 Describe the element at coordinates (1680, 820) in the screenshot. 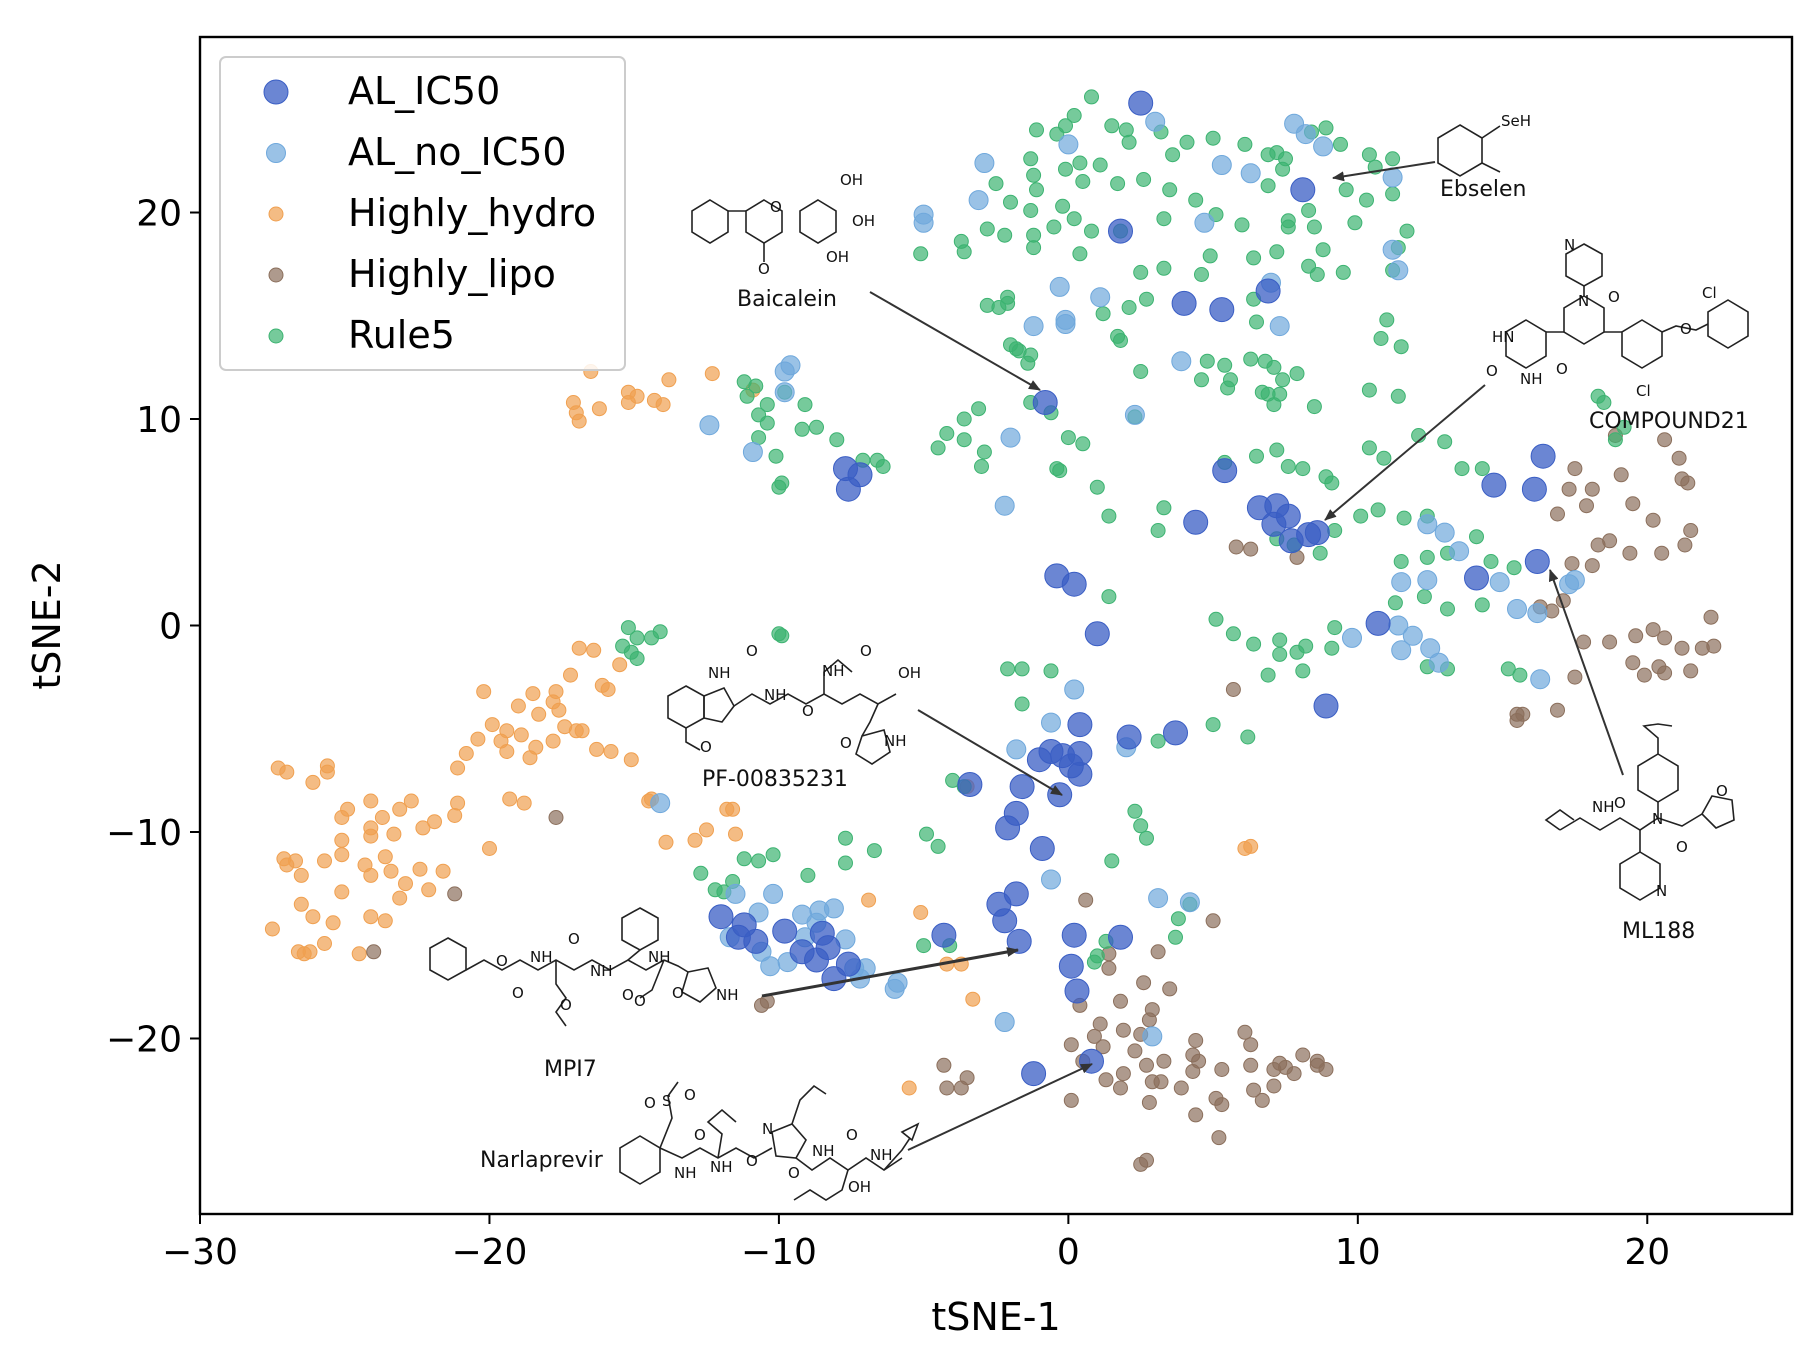

I see `ml188-furoyl-bond` at that location.